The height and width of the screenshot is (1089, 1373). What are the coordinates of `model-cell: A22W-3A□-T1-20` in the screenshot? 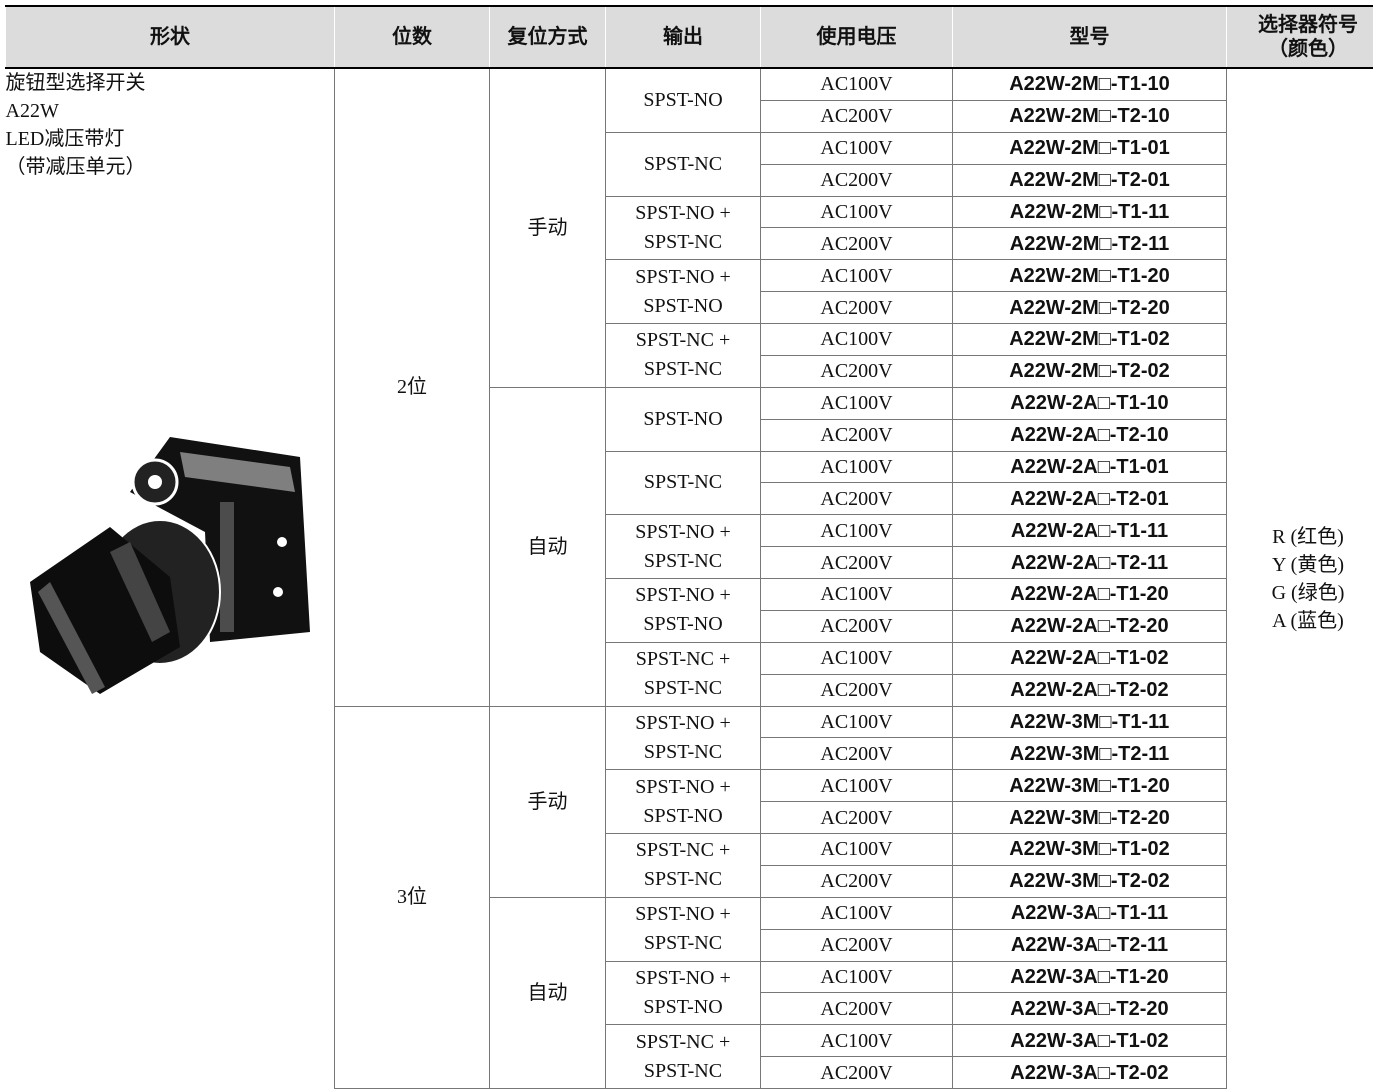 It's located at (1090, 977).